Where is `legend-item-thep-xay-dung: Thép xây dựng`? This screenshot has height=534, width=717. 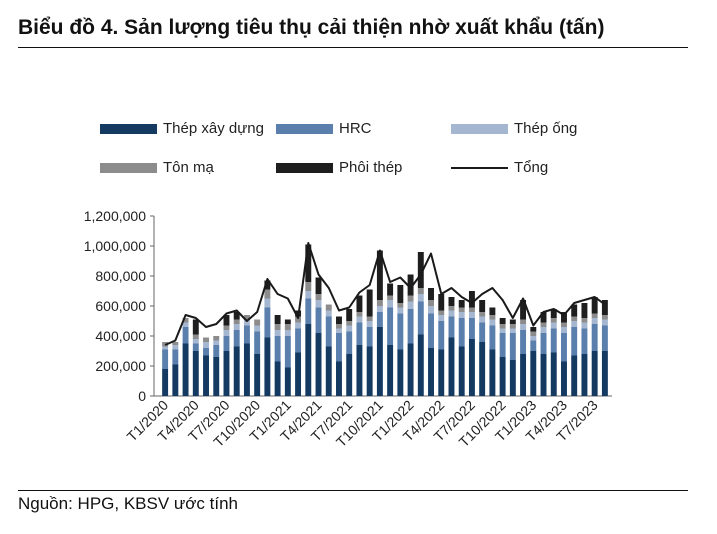
legend-item-thep-xay-dung: Thép xây dựng is located at coordinates (182, 128).